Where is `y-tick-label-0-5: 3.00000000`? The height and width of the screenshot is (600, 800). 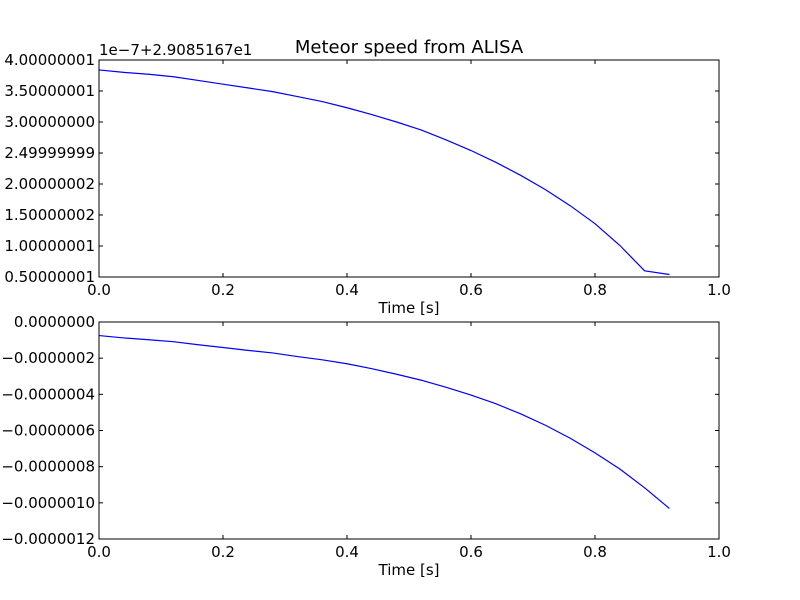 y-tick-label-0-5: 3.00000000 is located at coordinates (49, 122).